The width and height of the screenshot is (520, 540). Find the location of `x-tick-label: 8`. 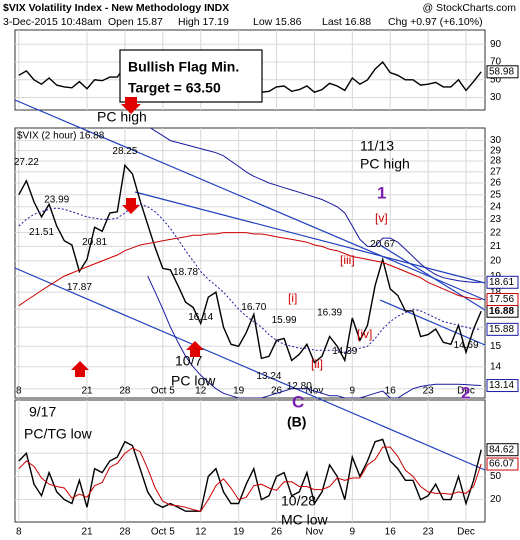

x-tick-label: 8 is located at coordinates (19, 532).